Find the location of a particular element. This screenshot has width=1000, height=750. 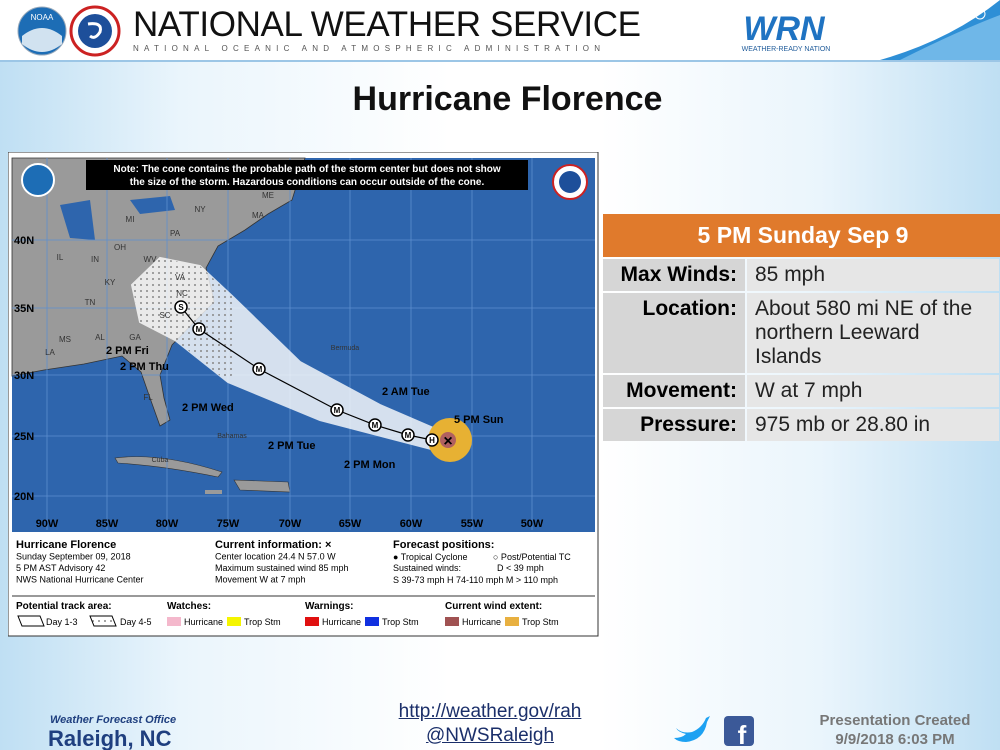

forecast-time: 5 PM Sunday Sep 9 is located at coordinates (801, 235).